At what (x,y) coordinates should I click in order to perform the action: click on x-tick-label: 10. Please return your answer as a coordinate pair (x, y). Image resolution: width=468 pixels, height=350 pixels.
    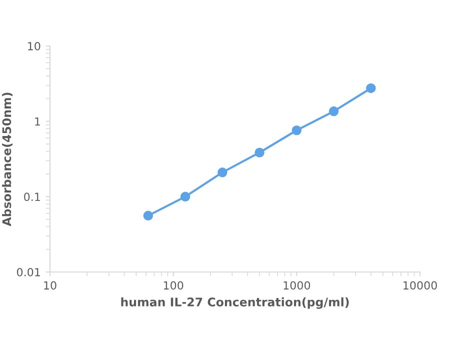
    Looking at the image, I should click on (50, 285).